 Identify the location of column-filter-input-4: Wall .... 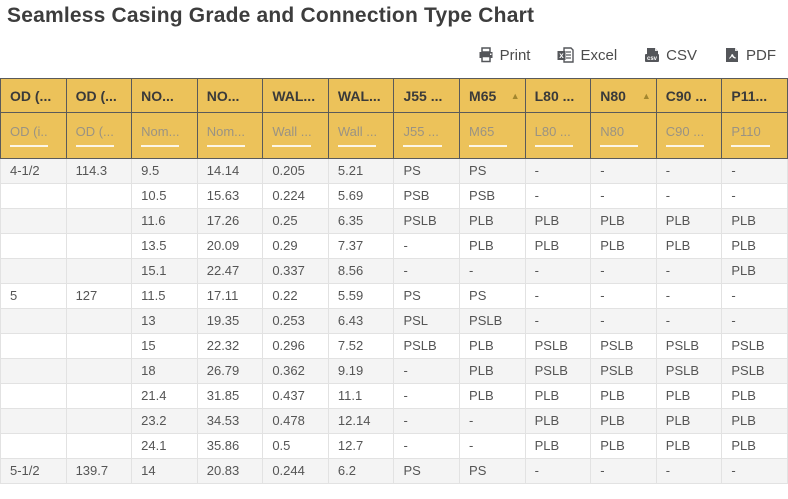
(291, 135).